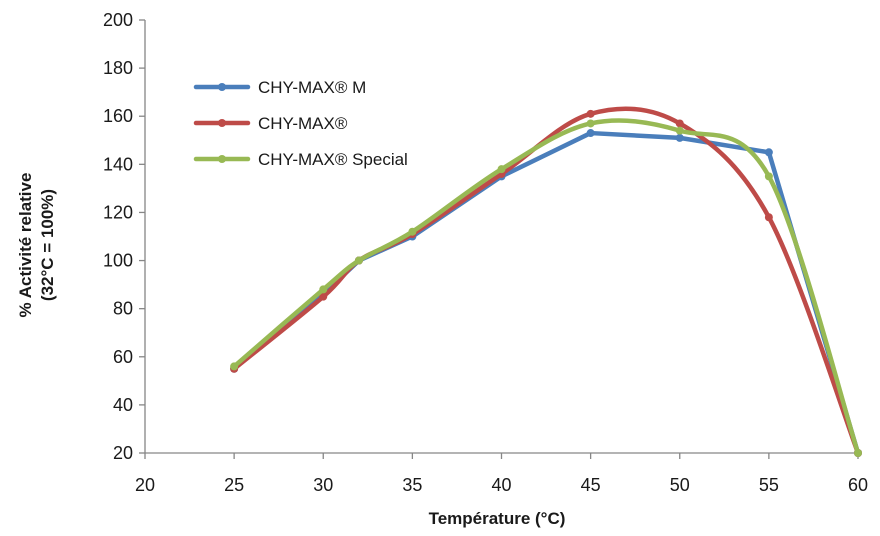  What do you see at coordinates (145, 485) in the screenshot?
I see `x-tick-label: 20` at bounding box center [145, 485].